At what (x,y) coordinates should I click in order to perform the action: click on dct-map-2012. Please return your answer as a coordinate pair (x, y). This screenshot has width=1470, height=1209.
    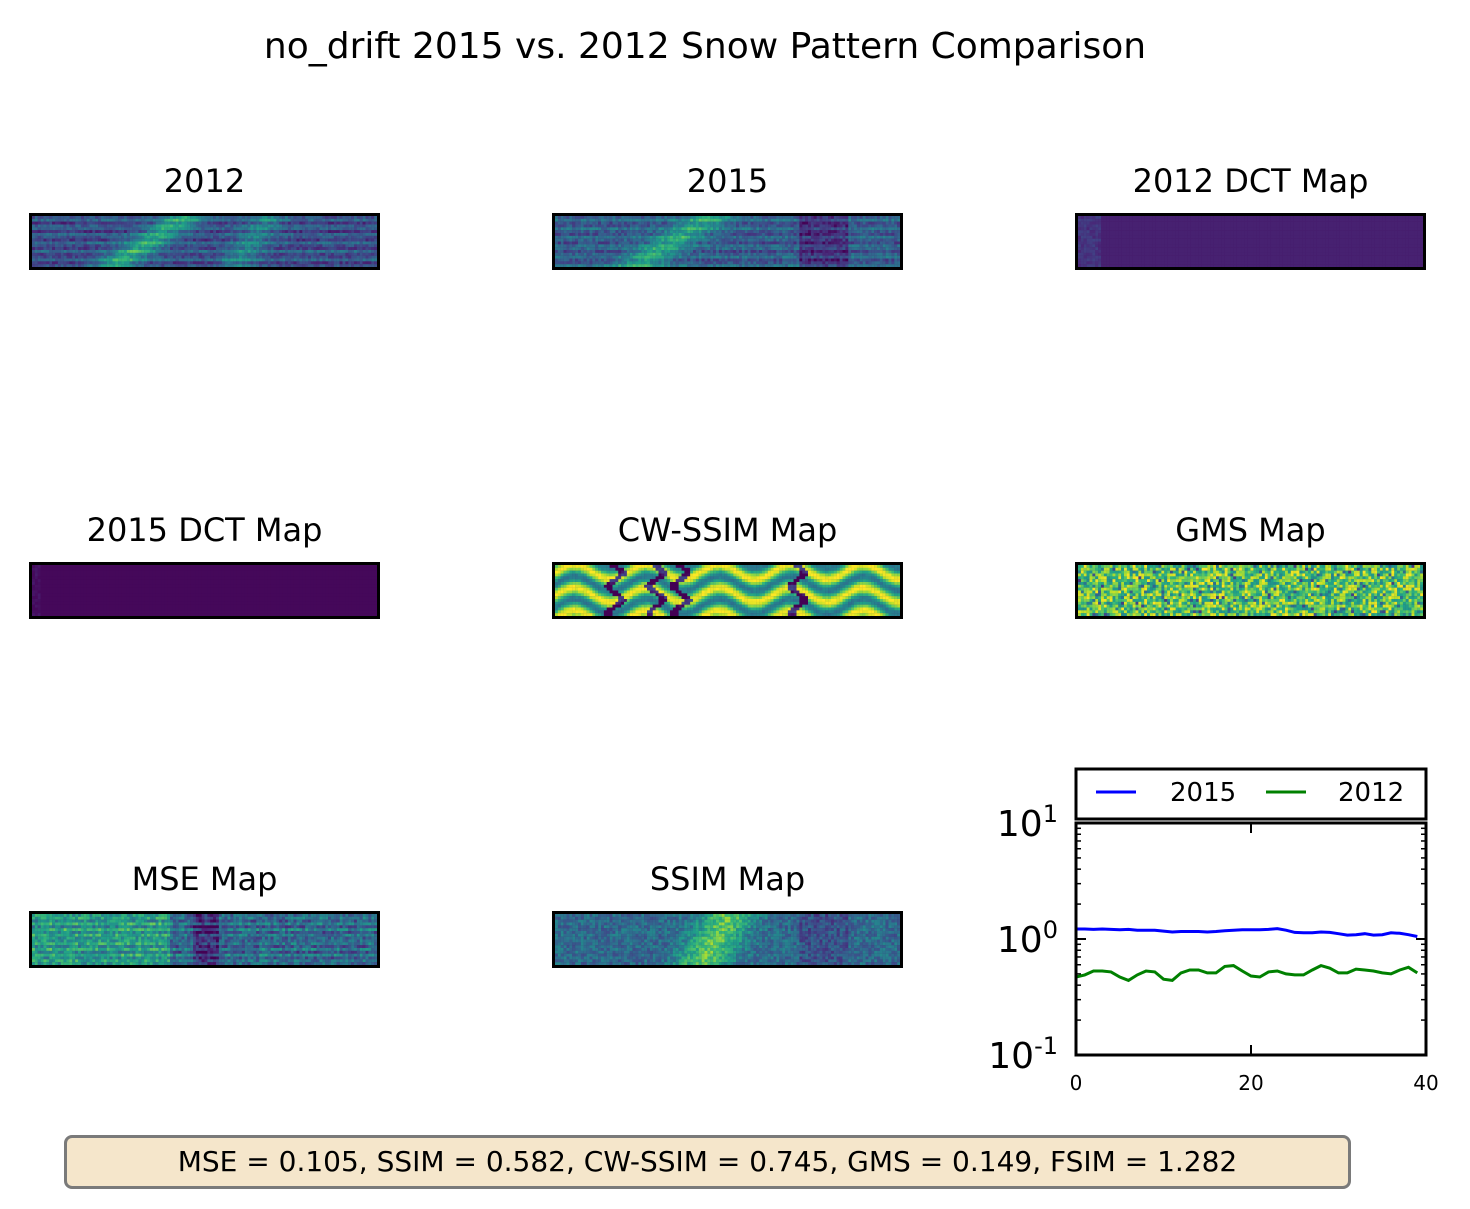
    Looking at the image, I should click on (1250, 241).